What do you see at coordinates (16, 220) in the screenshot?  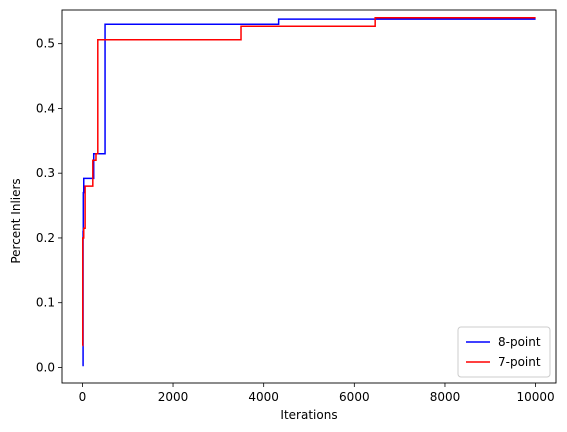 I see `y-axis-label: Percent Inliers` at bounding box center [16, 220].